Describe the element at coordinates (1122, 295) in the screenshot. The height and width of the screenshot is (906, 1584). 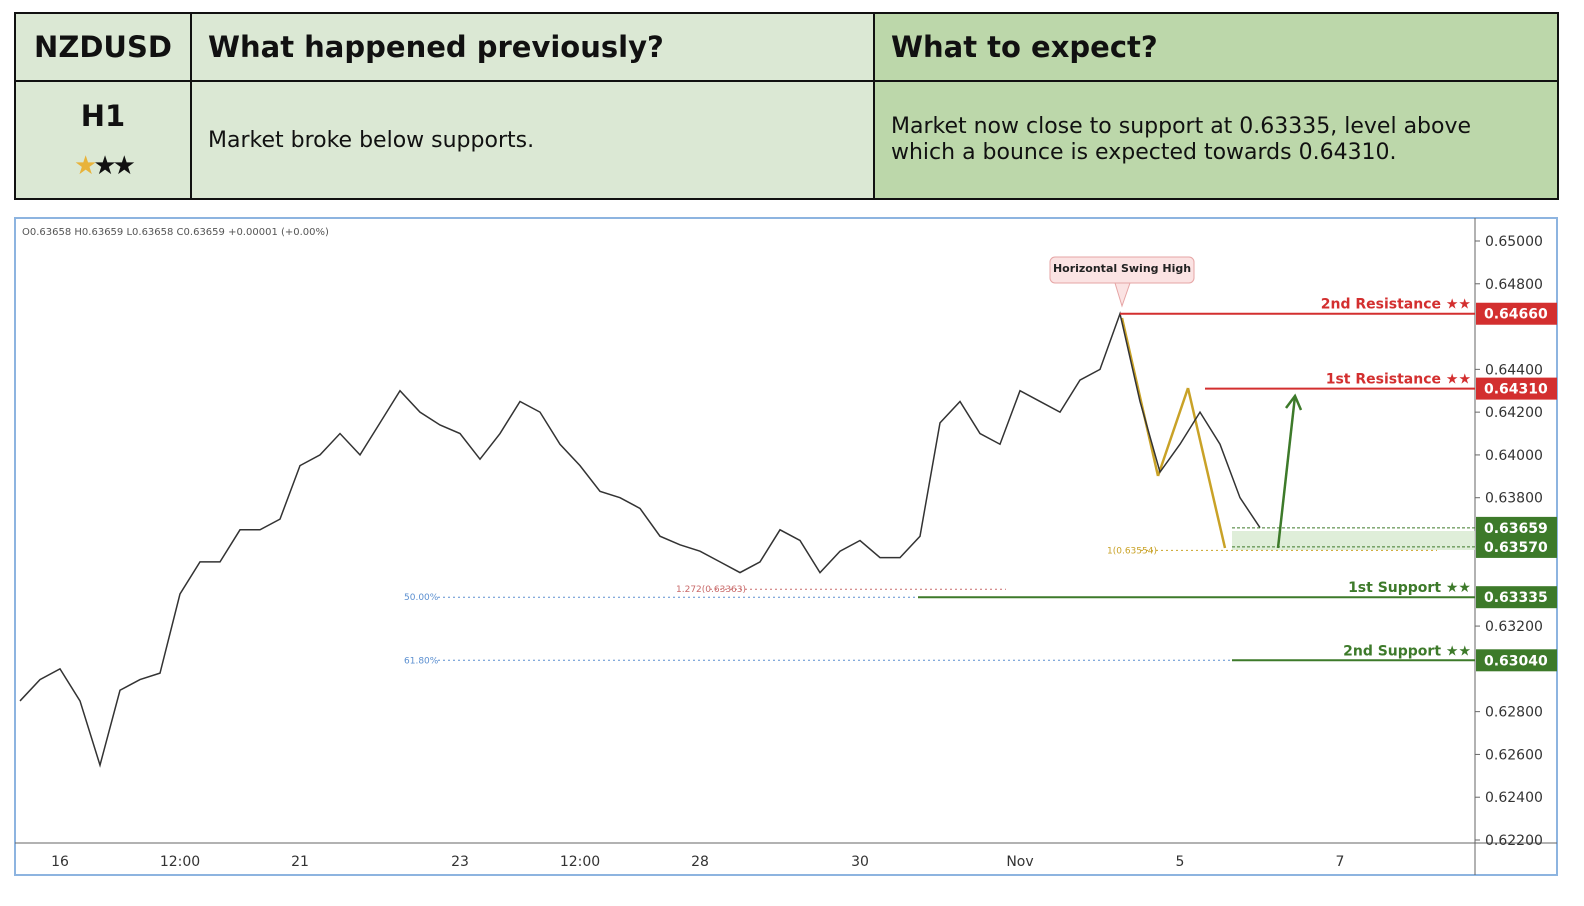
I see `callout-tail` at that location.